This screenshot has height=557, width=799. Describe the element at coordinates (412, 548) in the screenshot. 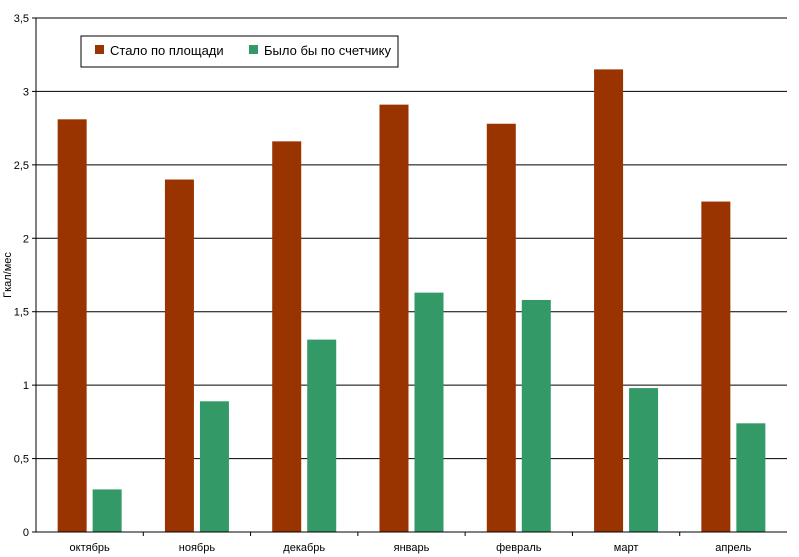

I see `x-tick-label: январь` at that location.